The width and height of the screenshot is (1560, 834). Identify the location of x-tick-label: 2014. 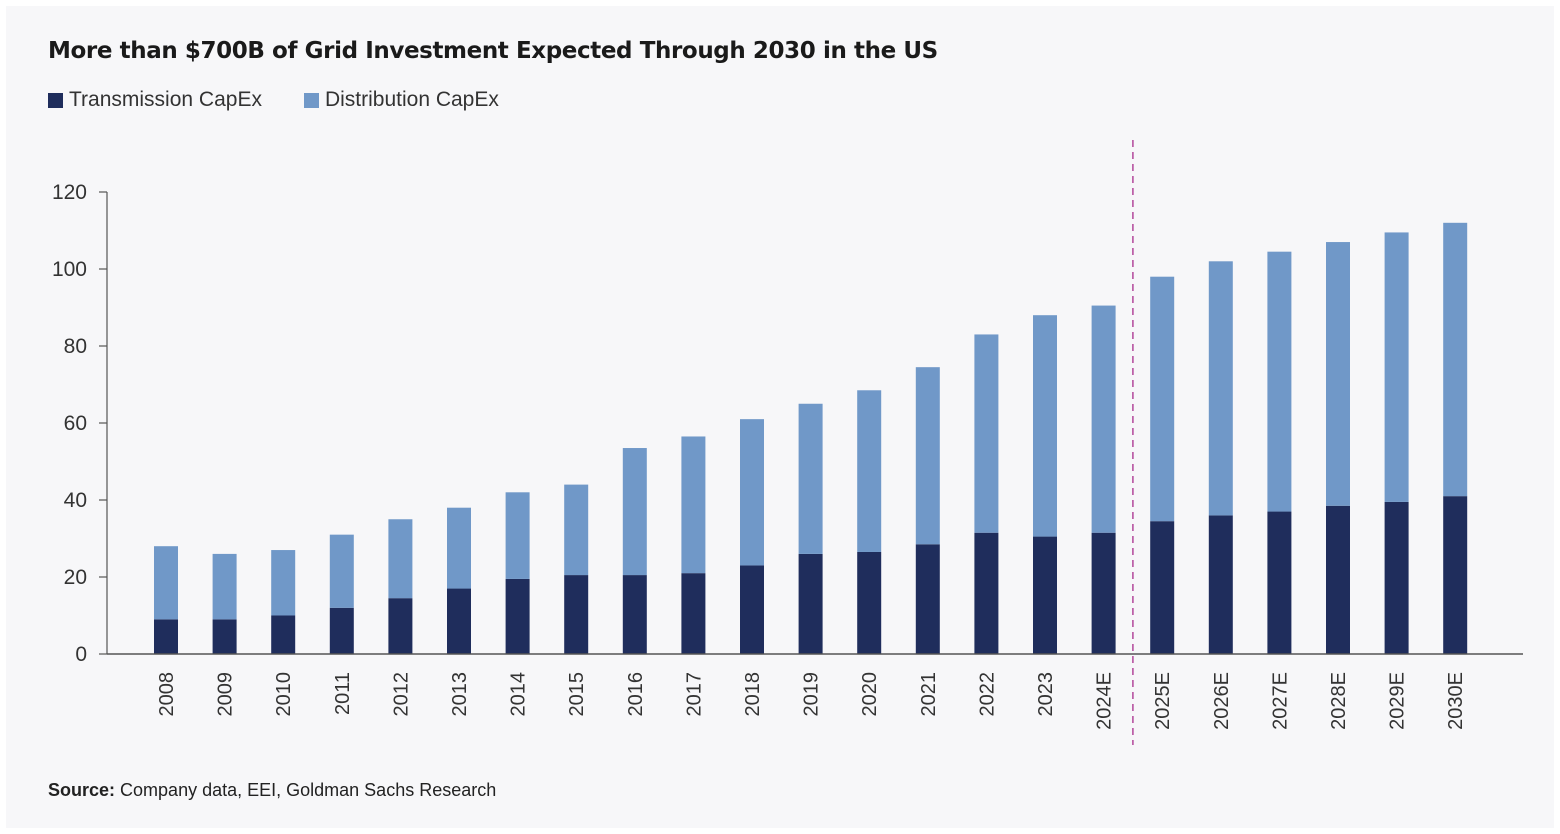
(519, 694).